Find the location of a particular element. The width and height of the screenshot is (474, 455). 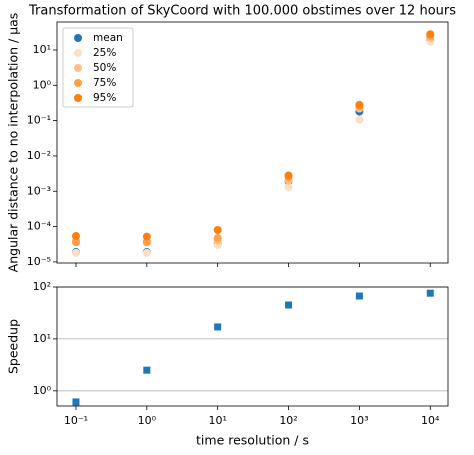

x-tick-label: 10² is located at coordinates (288, 420).